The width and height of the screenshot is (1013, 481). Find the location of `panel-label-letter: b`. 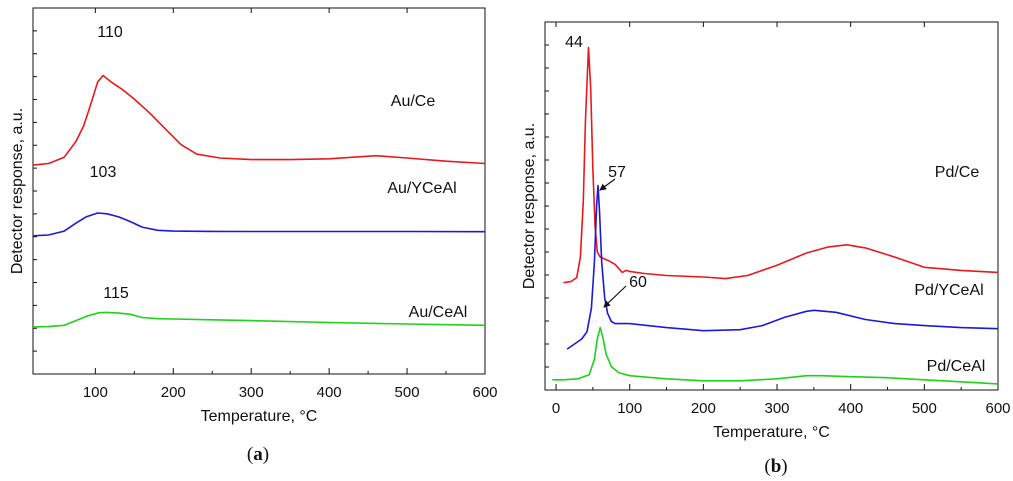

panel-label-letter: b is located at coordinates (776, 466).